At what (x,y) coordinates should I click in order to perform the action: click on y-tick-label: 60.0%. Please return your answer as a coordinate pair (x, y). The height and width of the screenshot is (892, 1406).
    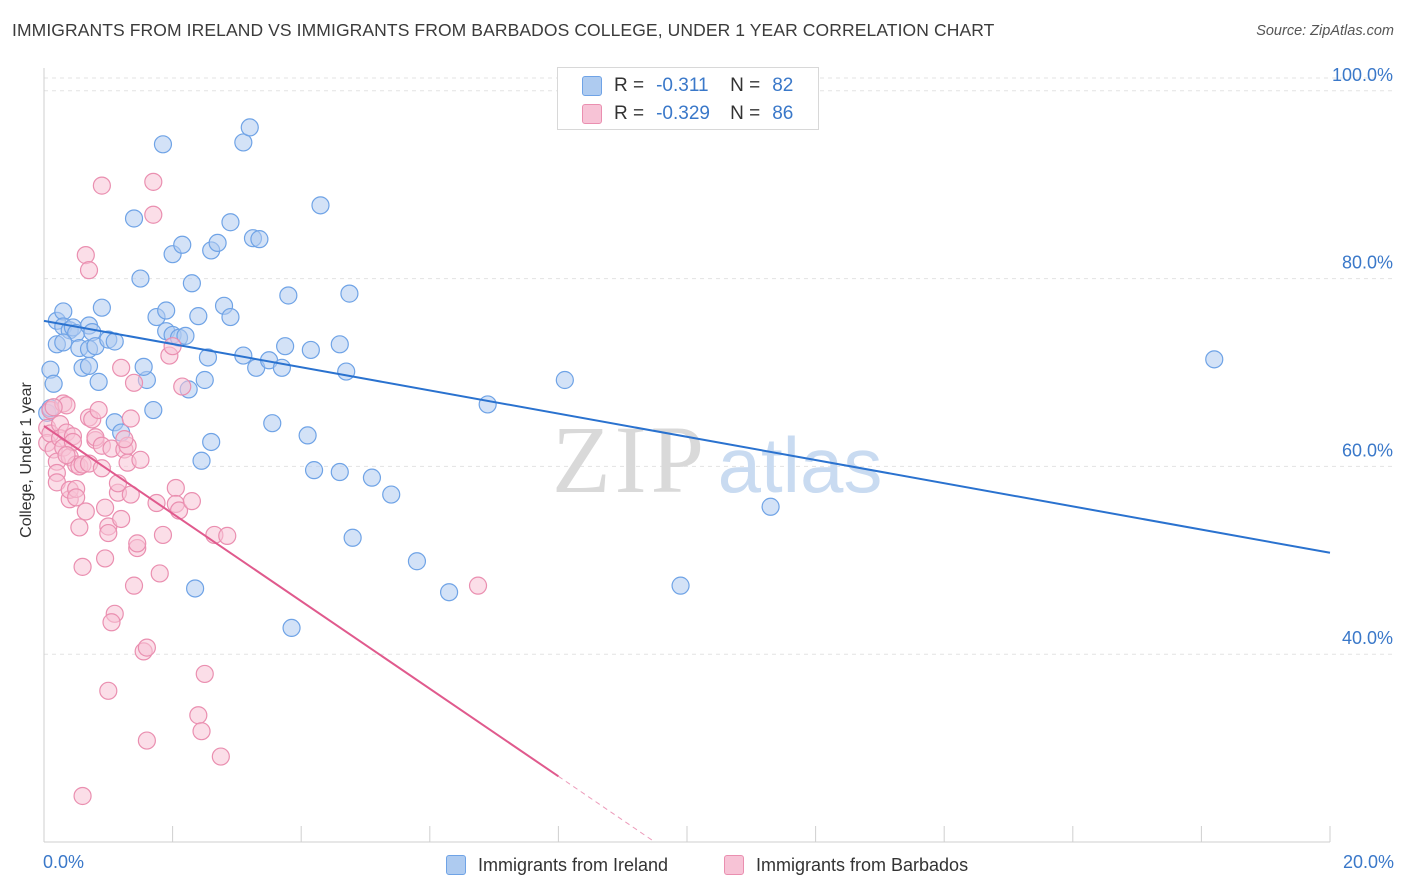
    Looking at the image, I should click on (1367, 450).